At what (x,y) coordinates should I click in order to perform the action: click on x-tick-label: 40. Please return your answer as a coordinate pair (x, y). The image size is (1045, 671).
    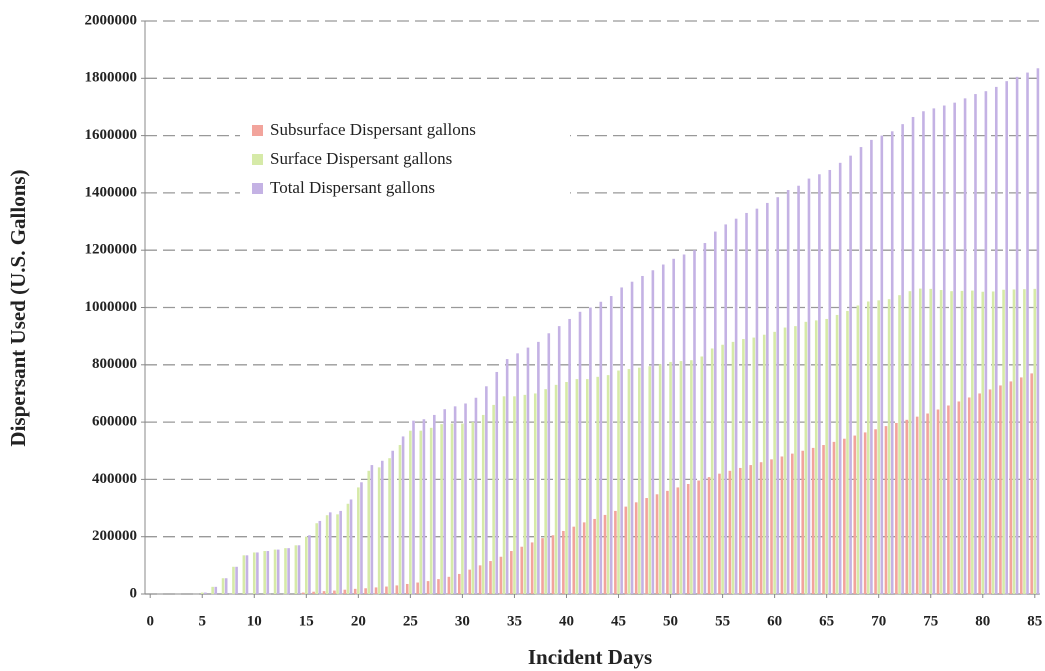
    Looking at the image, I should click on (566, 621).